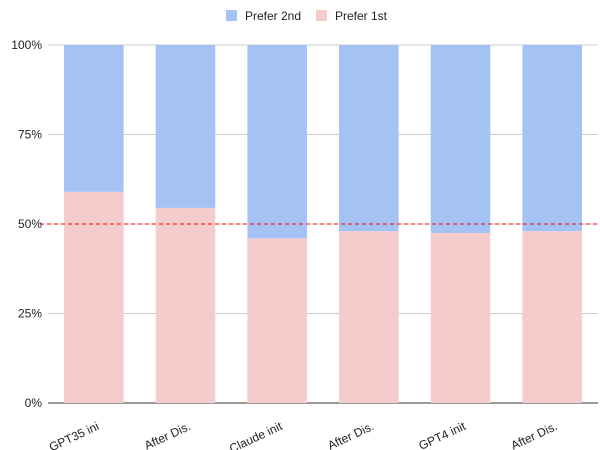 This screenshot has height=450, width=600. I want to click on y-tick-label: 25%, so click(30, 314).